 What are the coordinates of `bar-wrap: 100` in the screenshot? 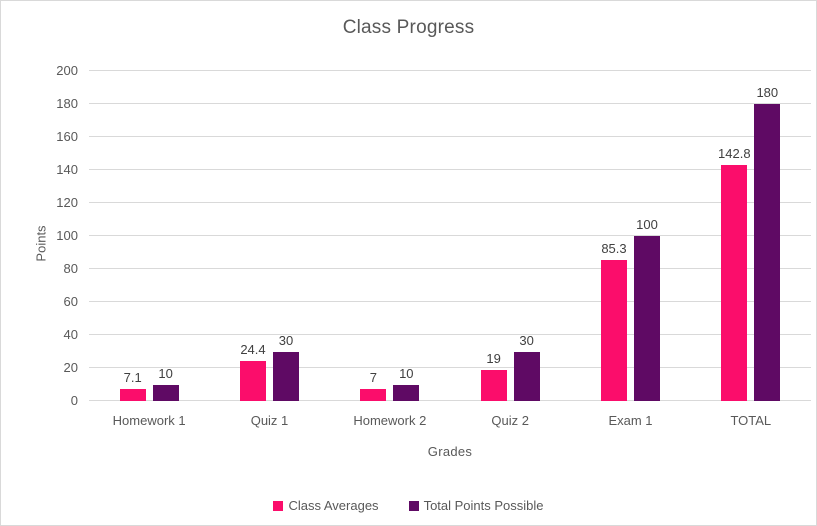 It's located at (646, 309).